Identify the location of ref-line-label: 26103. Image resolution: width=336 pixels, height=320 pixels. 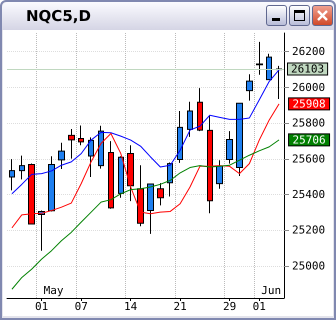
(307, 69).